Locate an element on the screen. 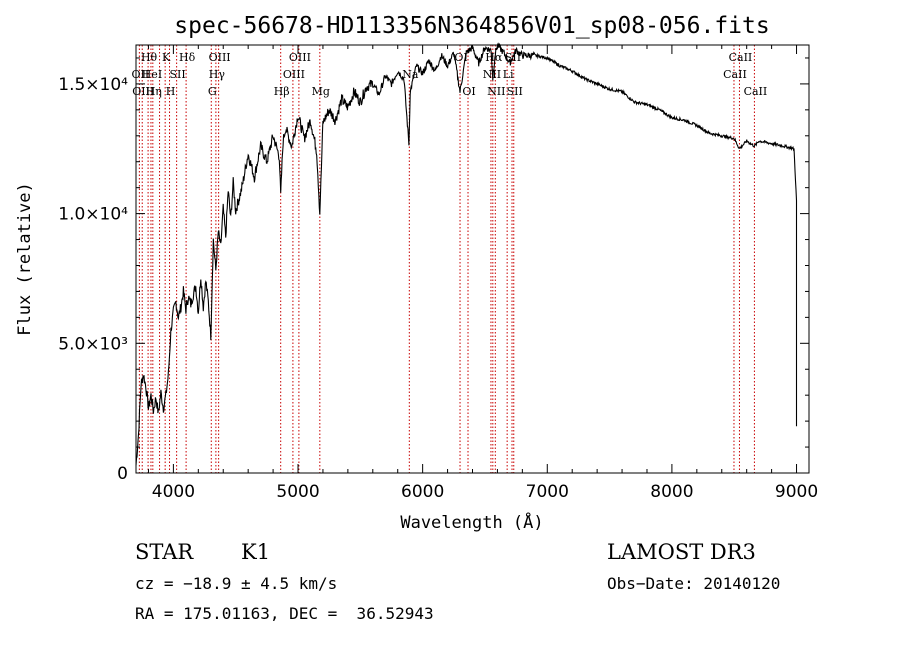 Image resolution: width=900 pixels, height=649 pixels. line-label: Hη is located at coordinates (154, 91).